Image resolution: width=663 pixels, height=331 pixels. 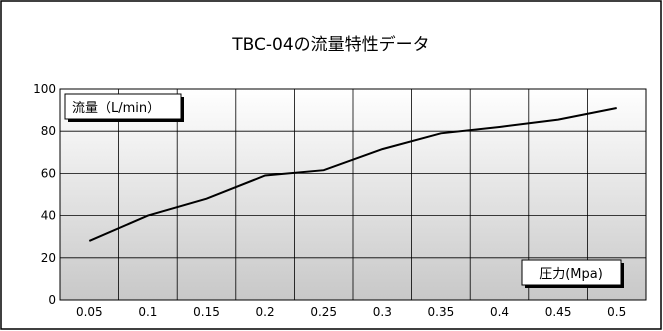 I want to click on y-tick-label: 100, so click(x=44, y=89).